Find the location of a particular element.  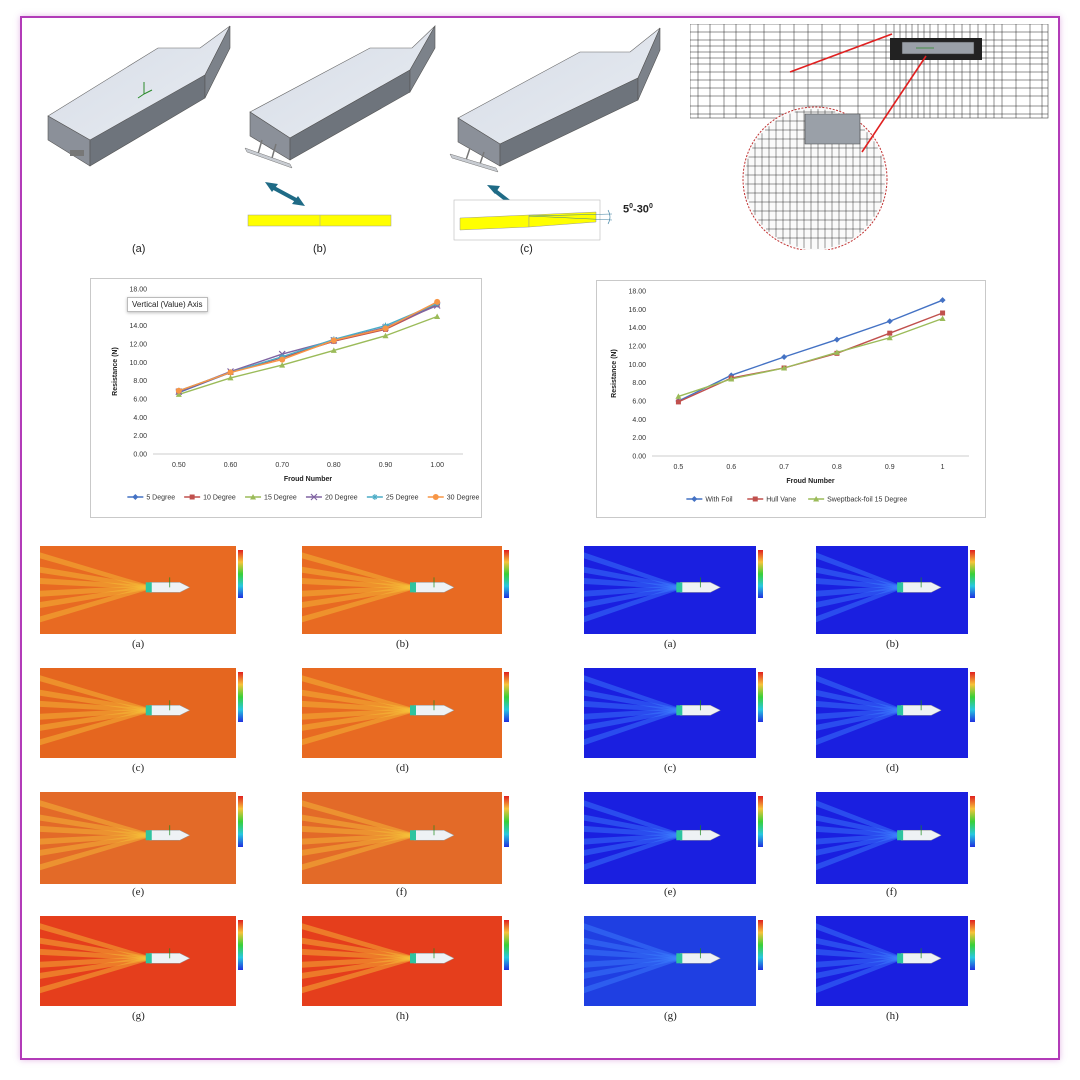

legend-label: 30 Degree is located at coordinates (463, 498).